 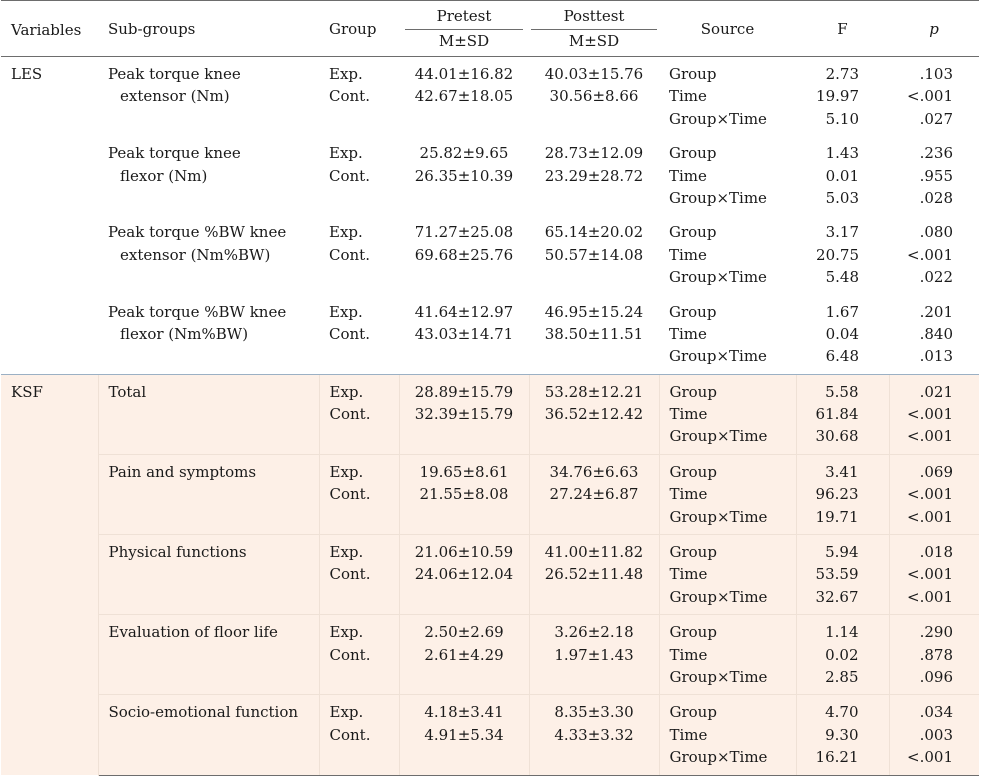 What do you see at coordinates (152, 28) in the screenshot?
I see `header-subgroups: Sub-groups` at bounding box center [152, 28].